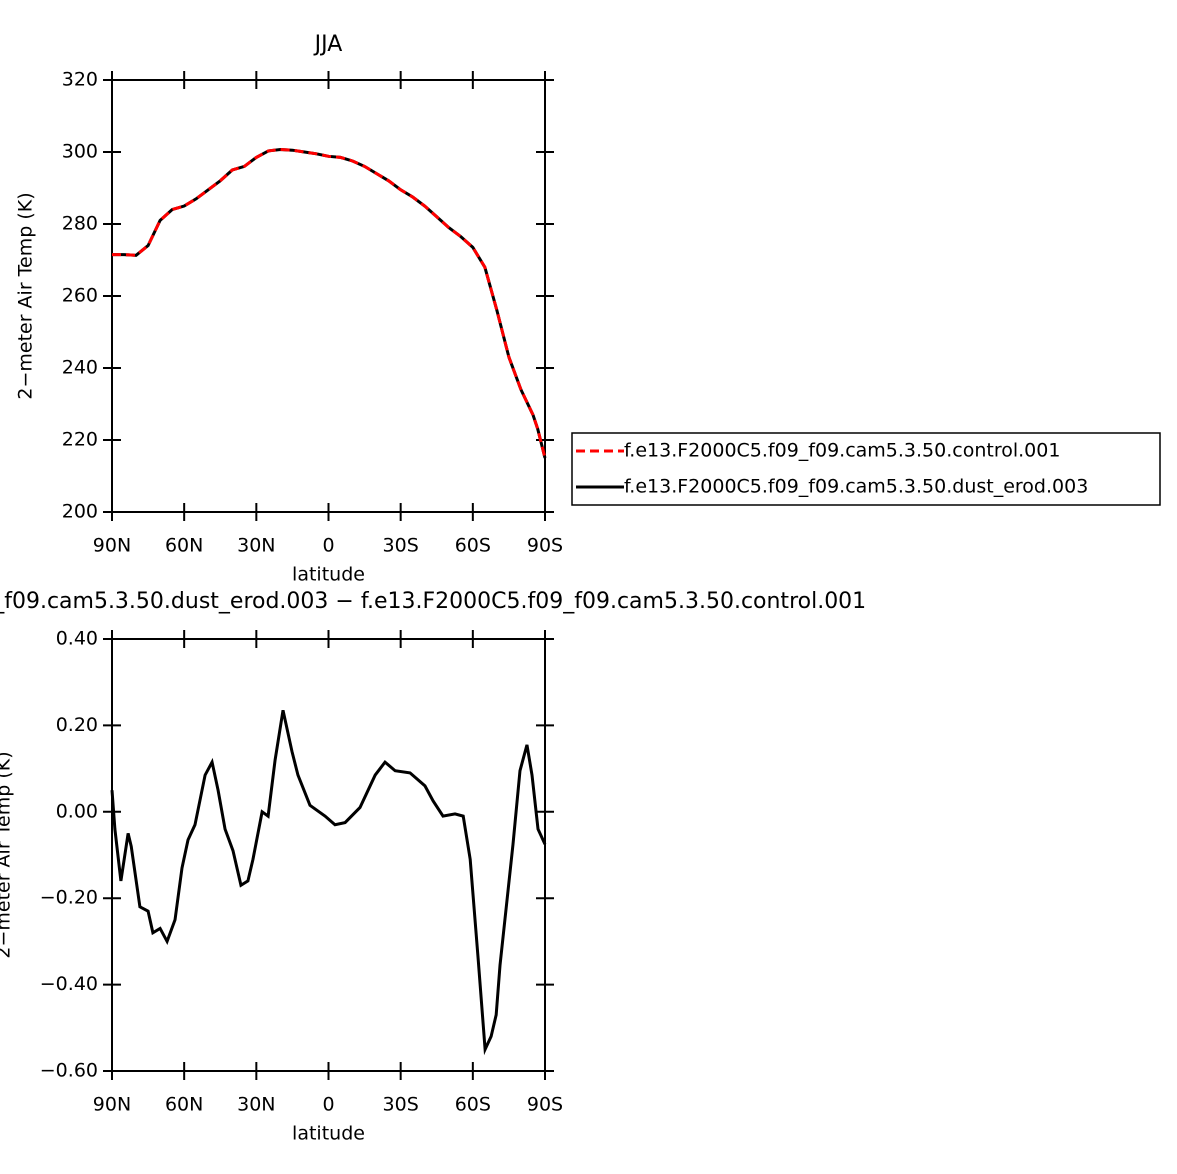  Describe the element at coordinates (69, 898) in the screenshot. I see `y-tick-label: −0.20` at that location.